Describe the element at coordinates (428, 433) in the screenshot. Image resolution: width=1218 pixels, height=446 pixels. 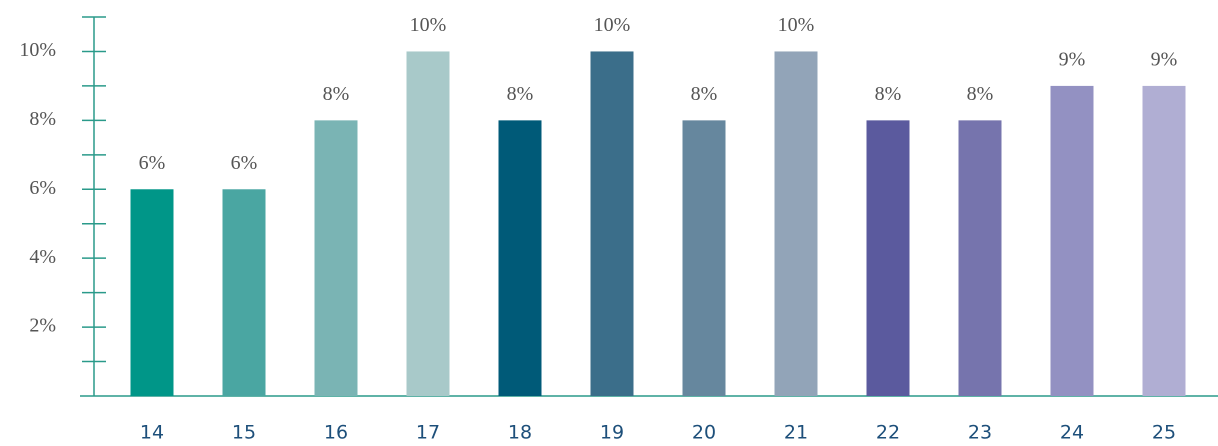
I see `x-tick-label: 17` at that location.